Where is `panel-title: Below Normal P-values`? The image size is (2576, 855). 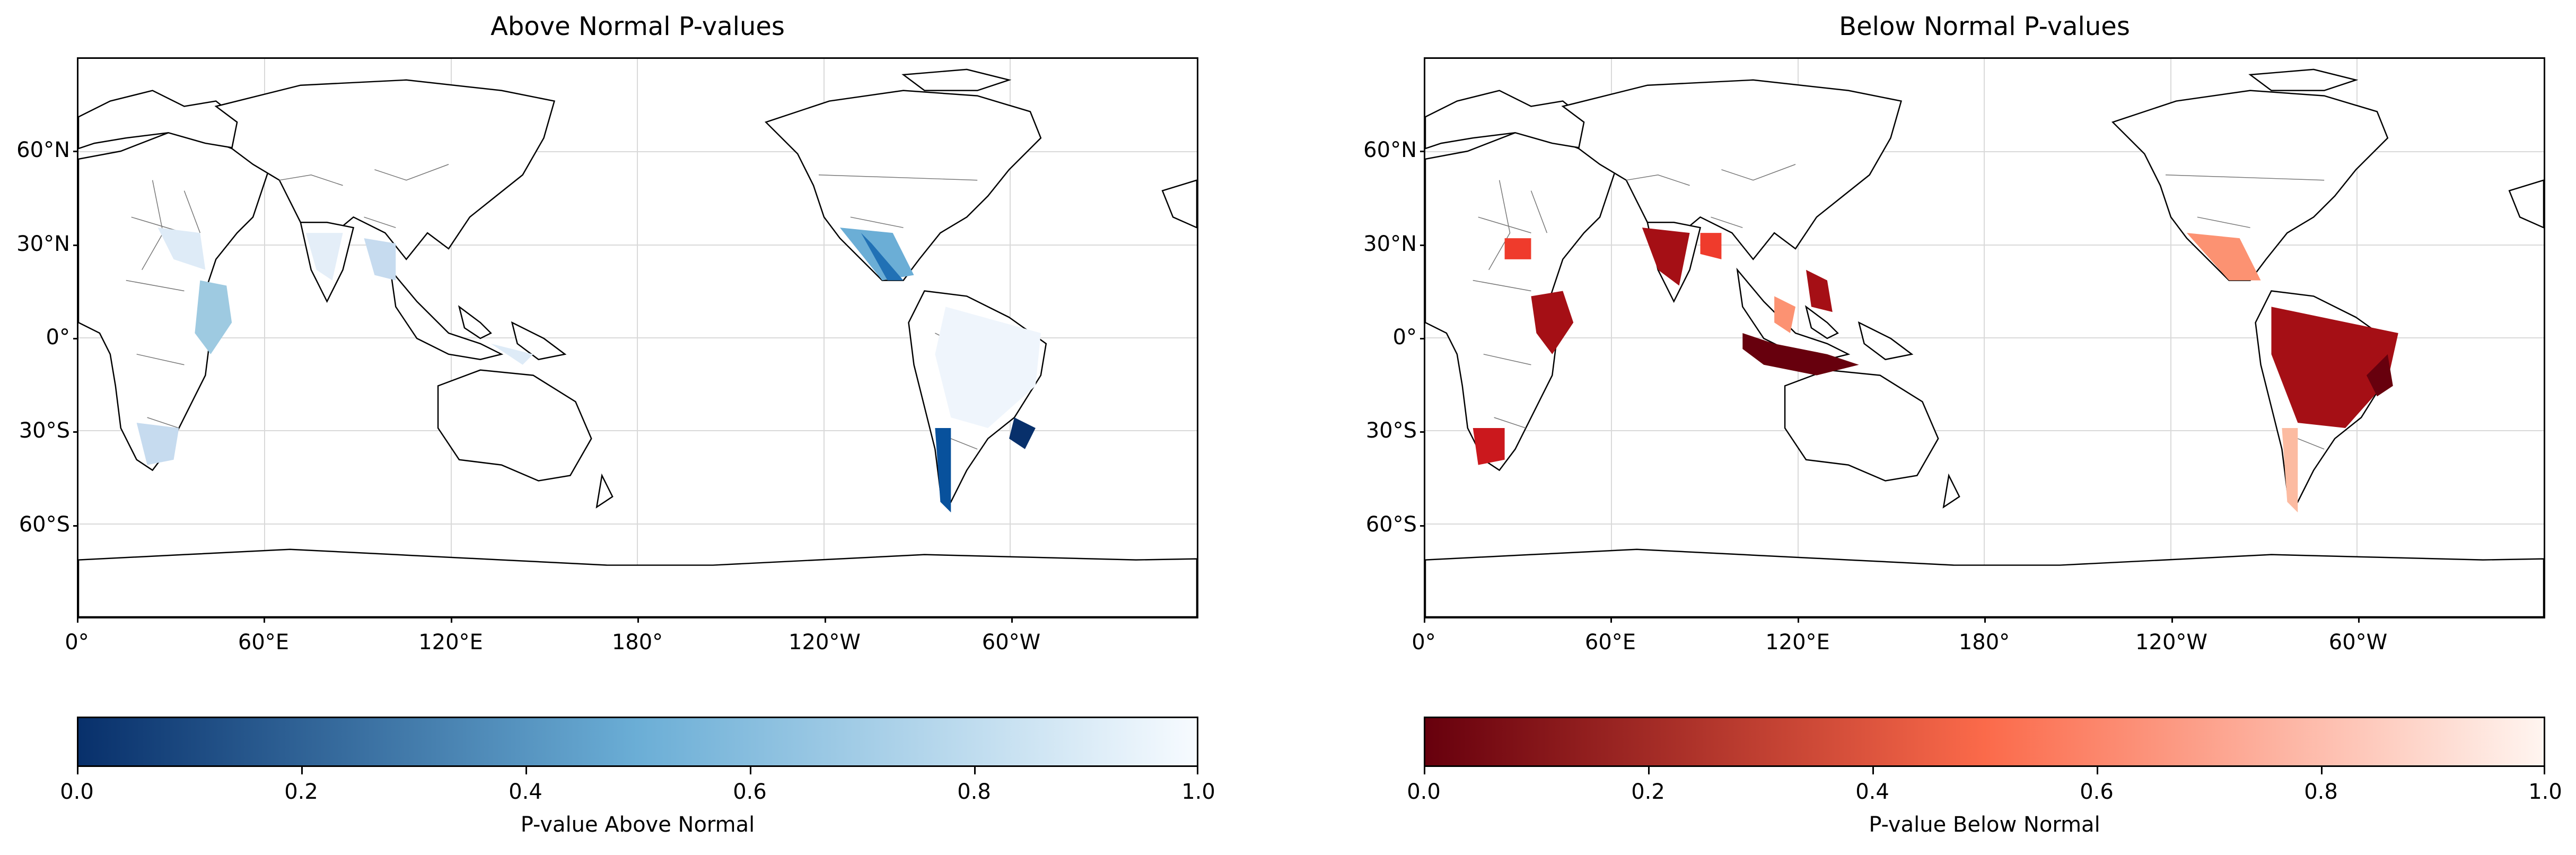 panel-title: Below Normal P-values is located at coordinates (1984, 26).